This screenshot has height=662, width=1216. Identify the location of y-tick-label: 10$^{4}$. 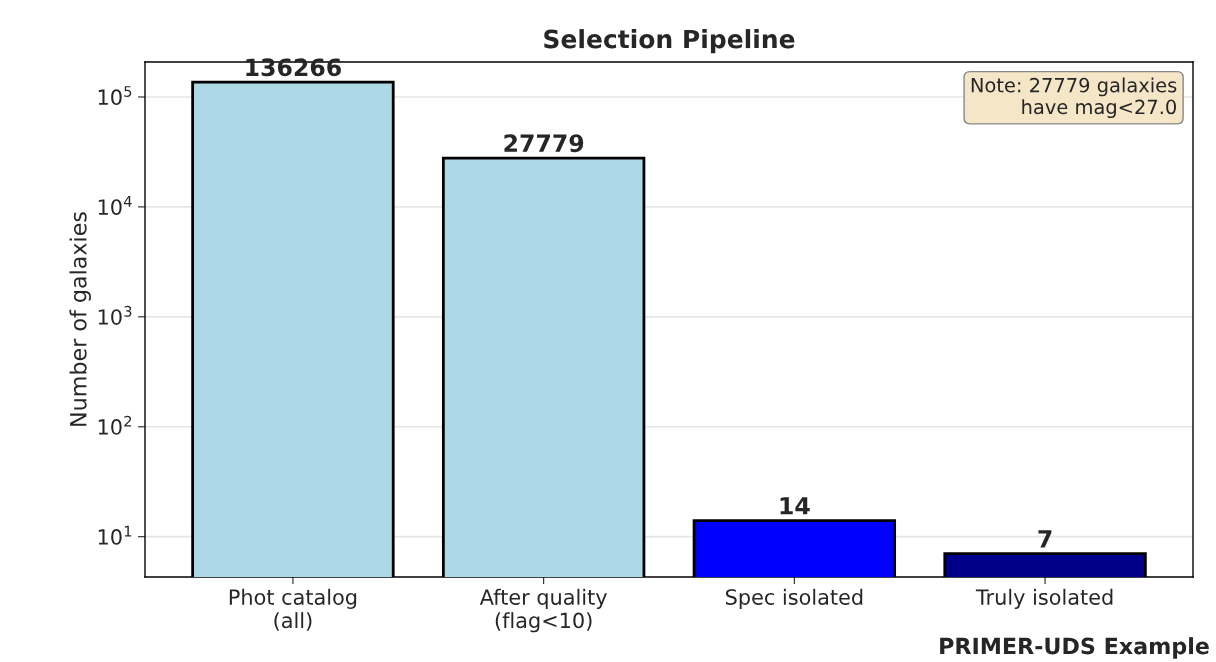
(115, 205).